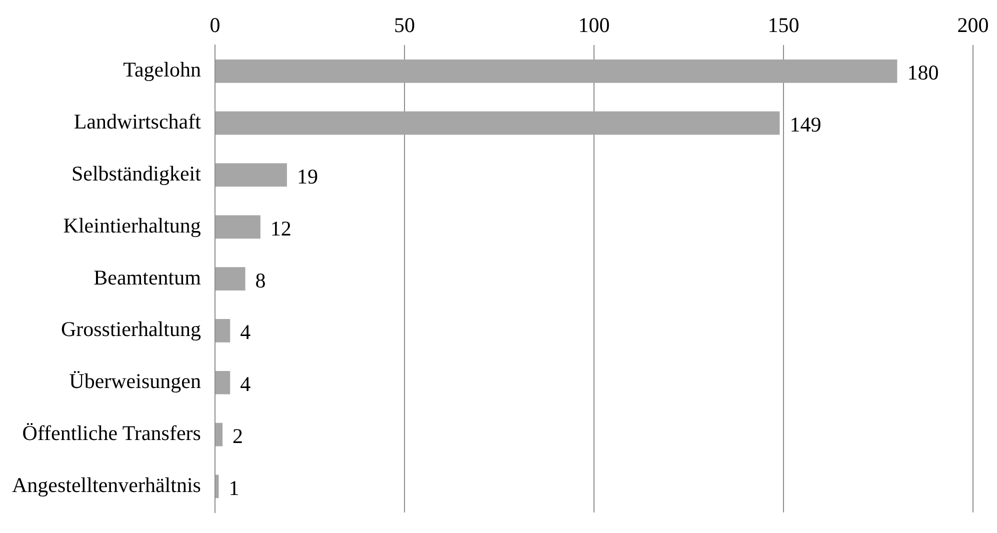 This screenshot has height=533, width=997. What do you see at coordinates (106, 484) in the screenshot?
I see `y-tick-label: Angestelltenverhältnis` at bounding box center [106, 484].